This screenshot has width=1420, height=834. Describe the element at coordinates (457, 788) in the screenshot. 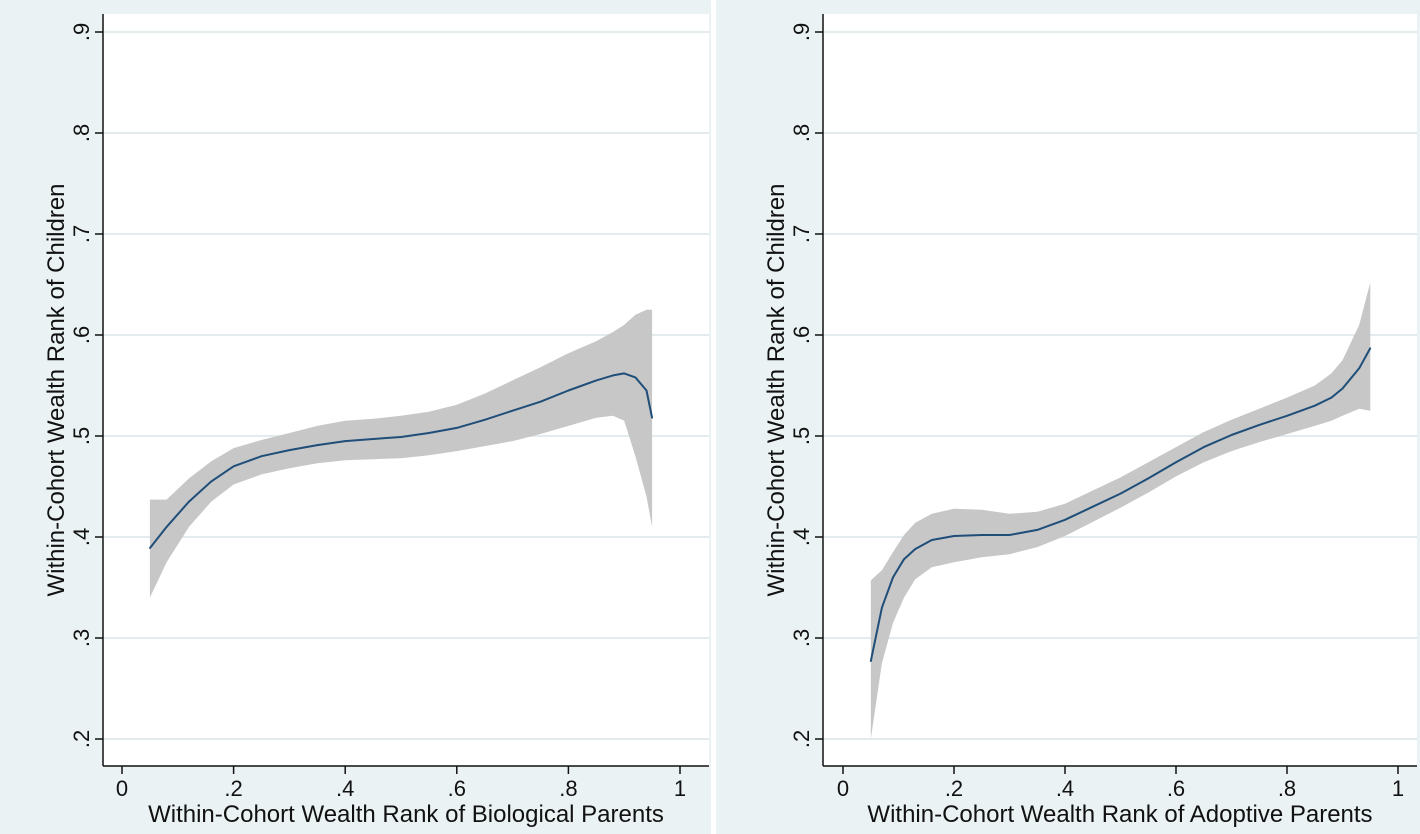

I see `x-tick-label-left-3: .6` at that location.